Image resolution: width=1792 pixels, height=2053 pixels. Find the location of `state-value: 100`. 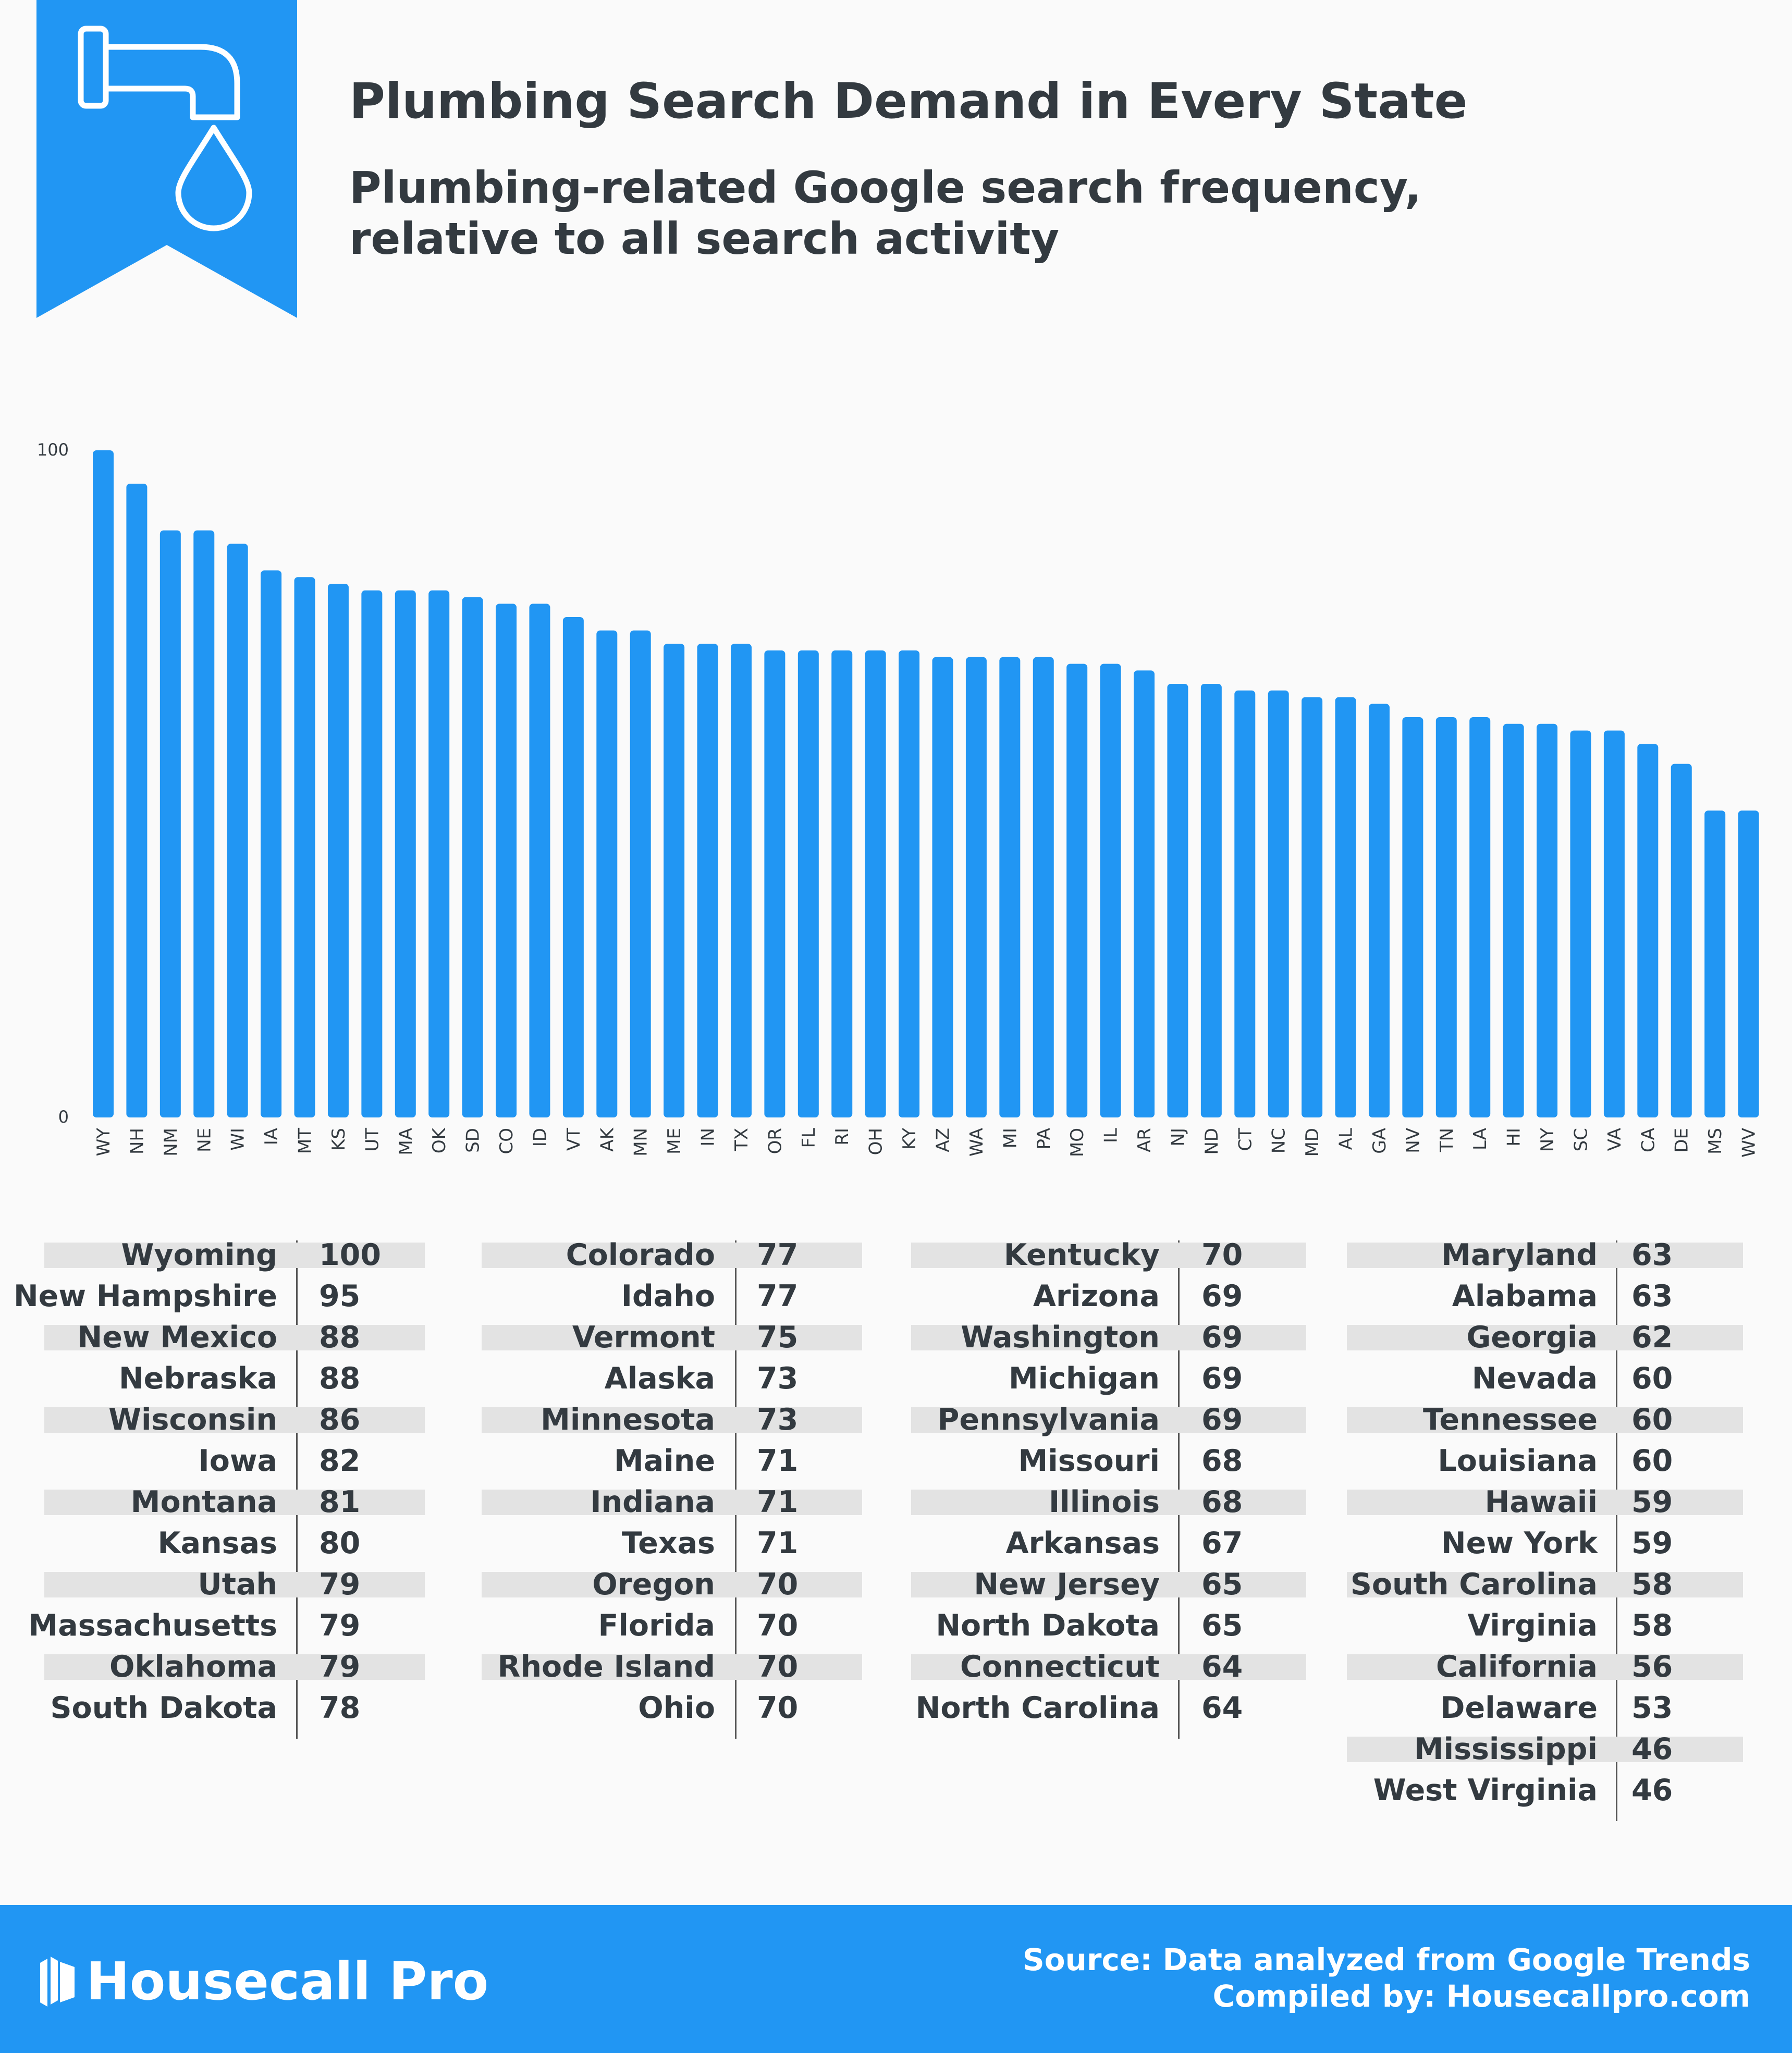

state-value: 100 is located at coordinates (350, 1255).